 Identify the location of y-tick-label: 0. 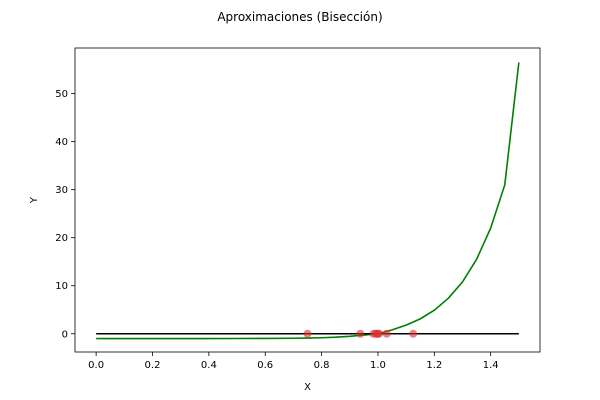
(65, 334).